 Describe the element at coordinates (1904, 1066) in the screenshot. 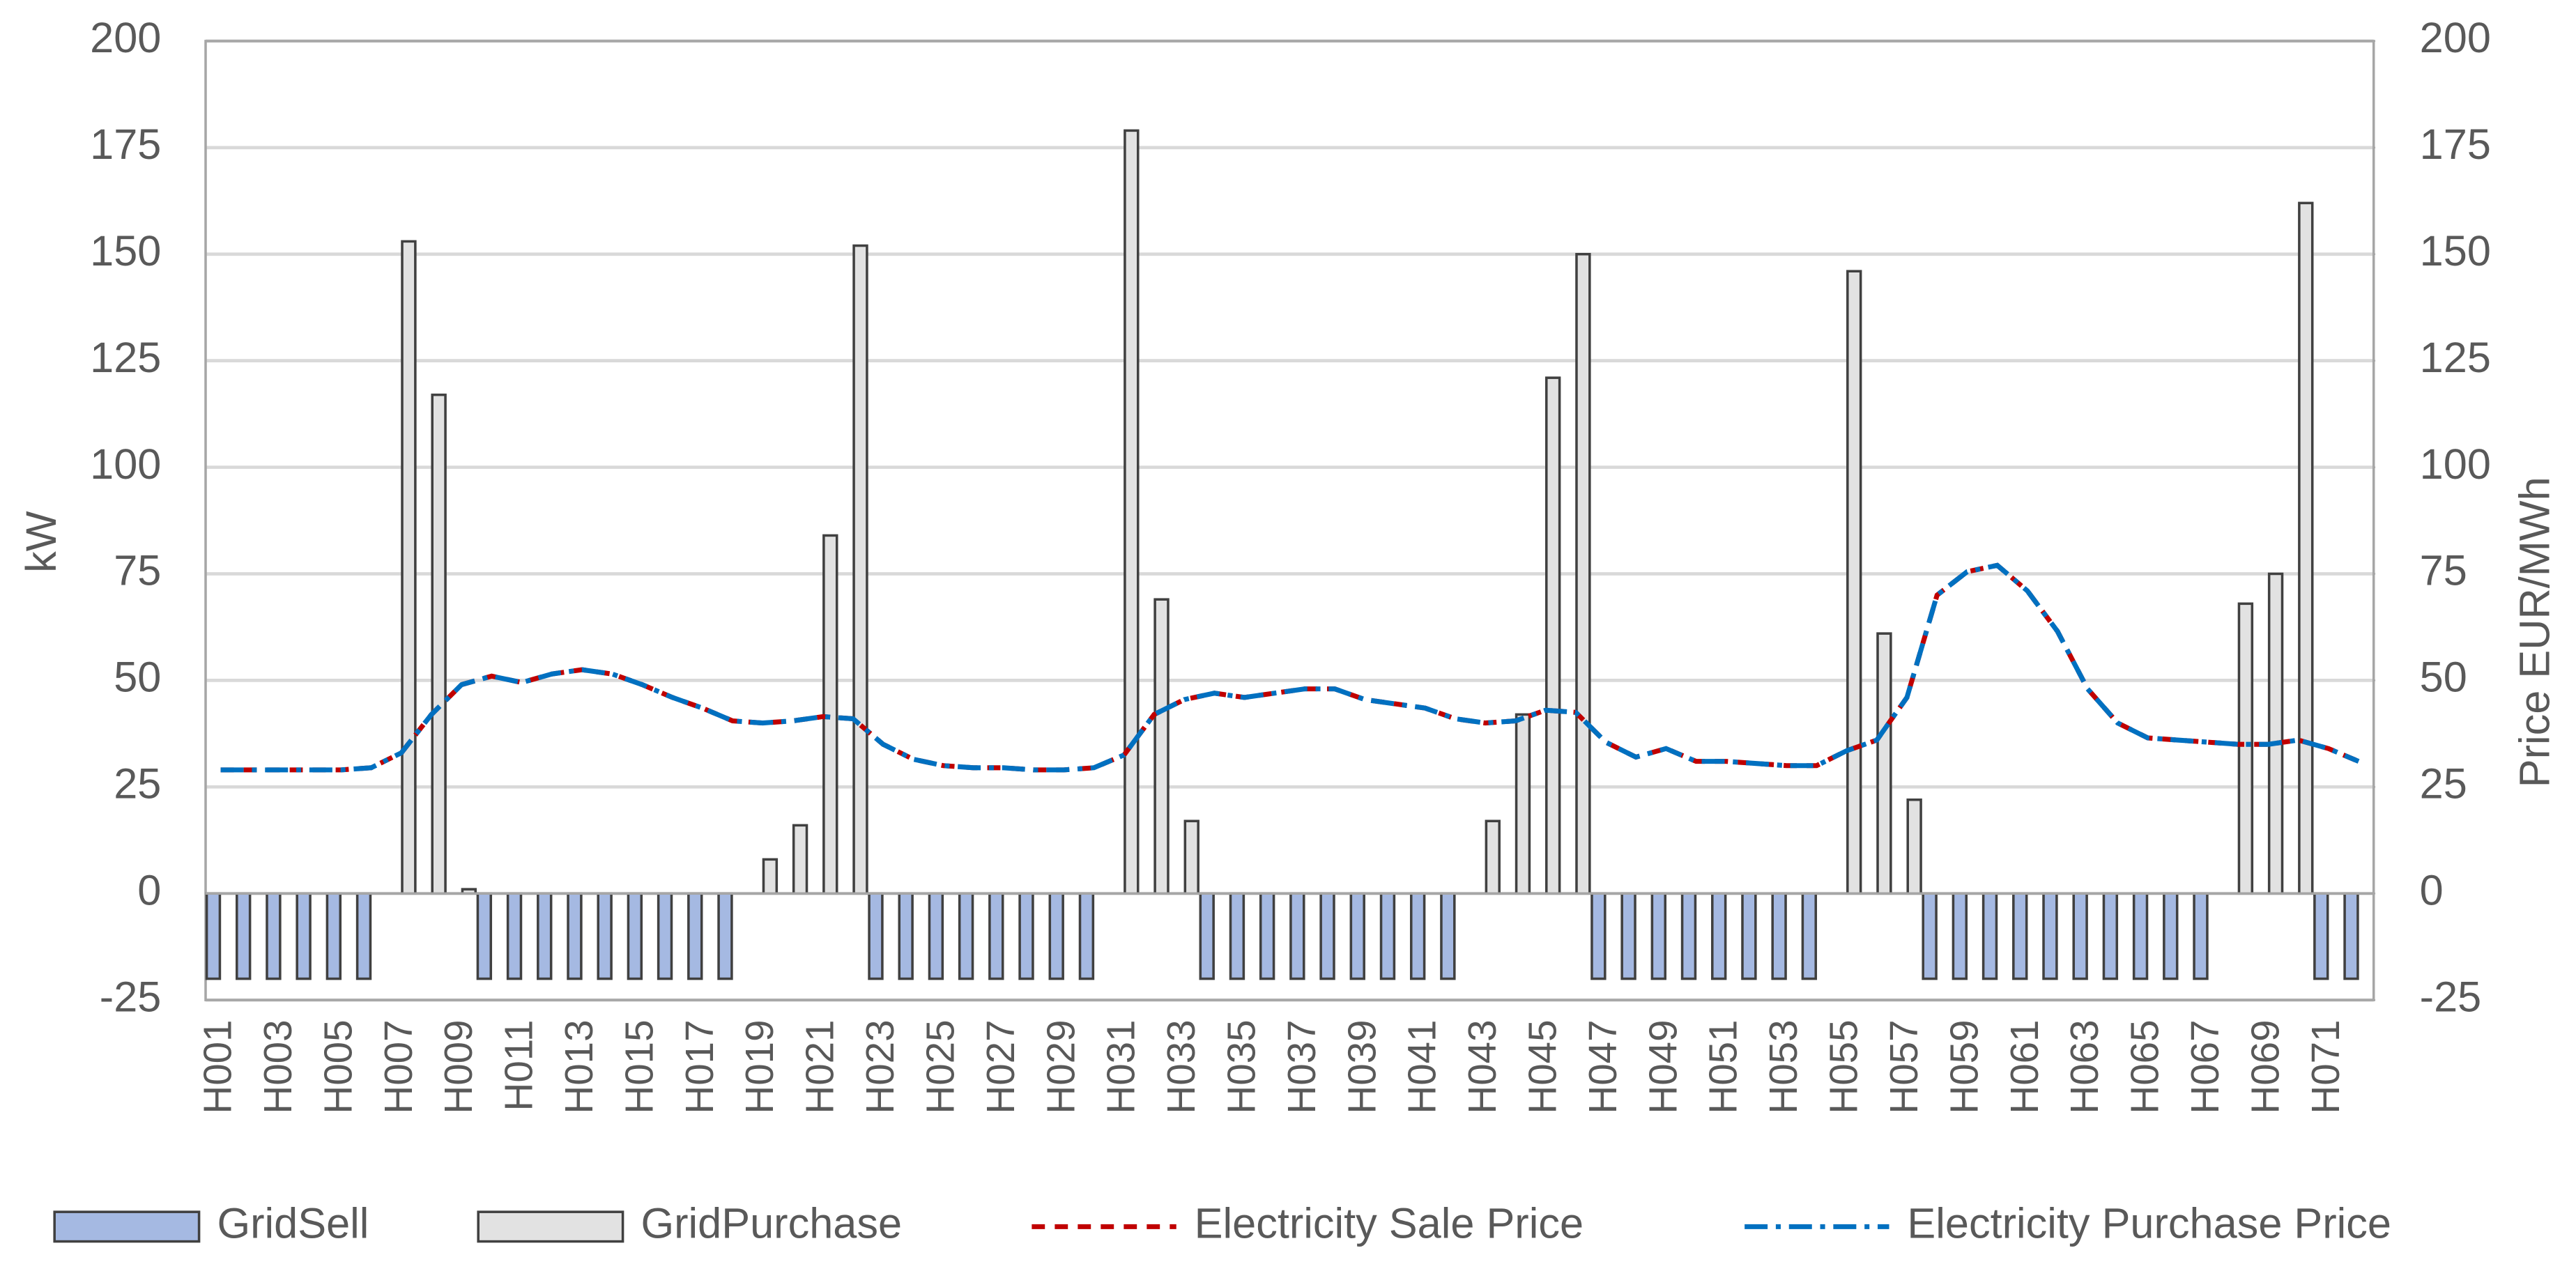

I see `x-tick-label: H057` at that location.